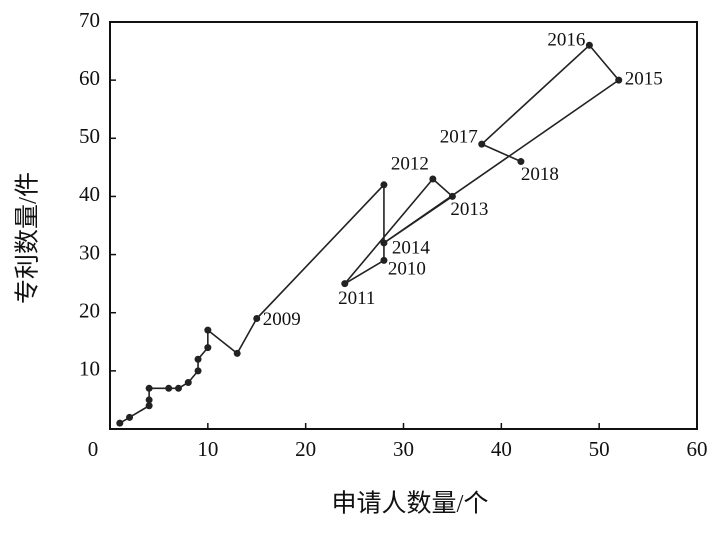  I want to click on y-axis-title: 专利数量/件, so click(28, 238).